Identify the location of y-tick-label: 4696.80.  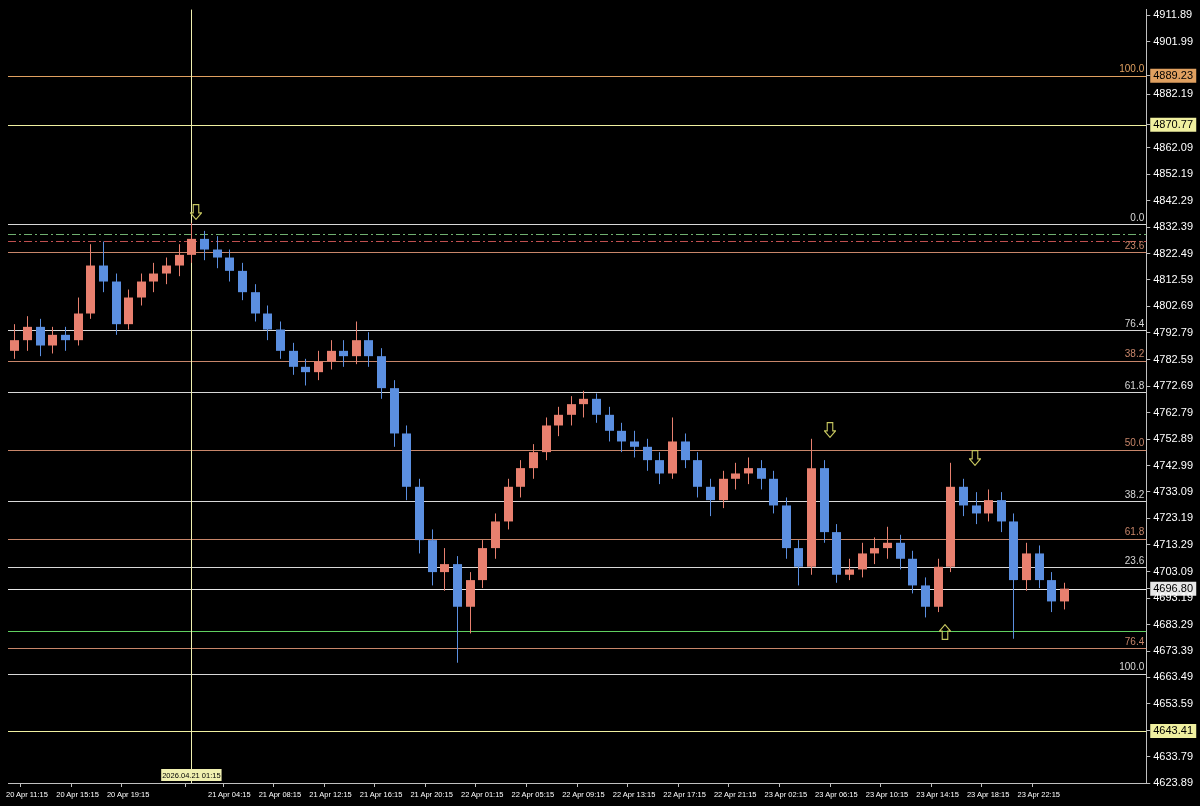
(1173, 587).